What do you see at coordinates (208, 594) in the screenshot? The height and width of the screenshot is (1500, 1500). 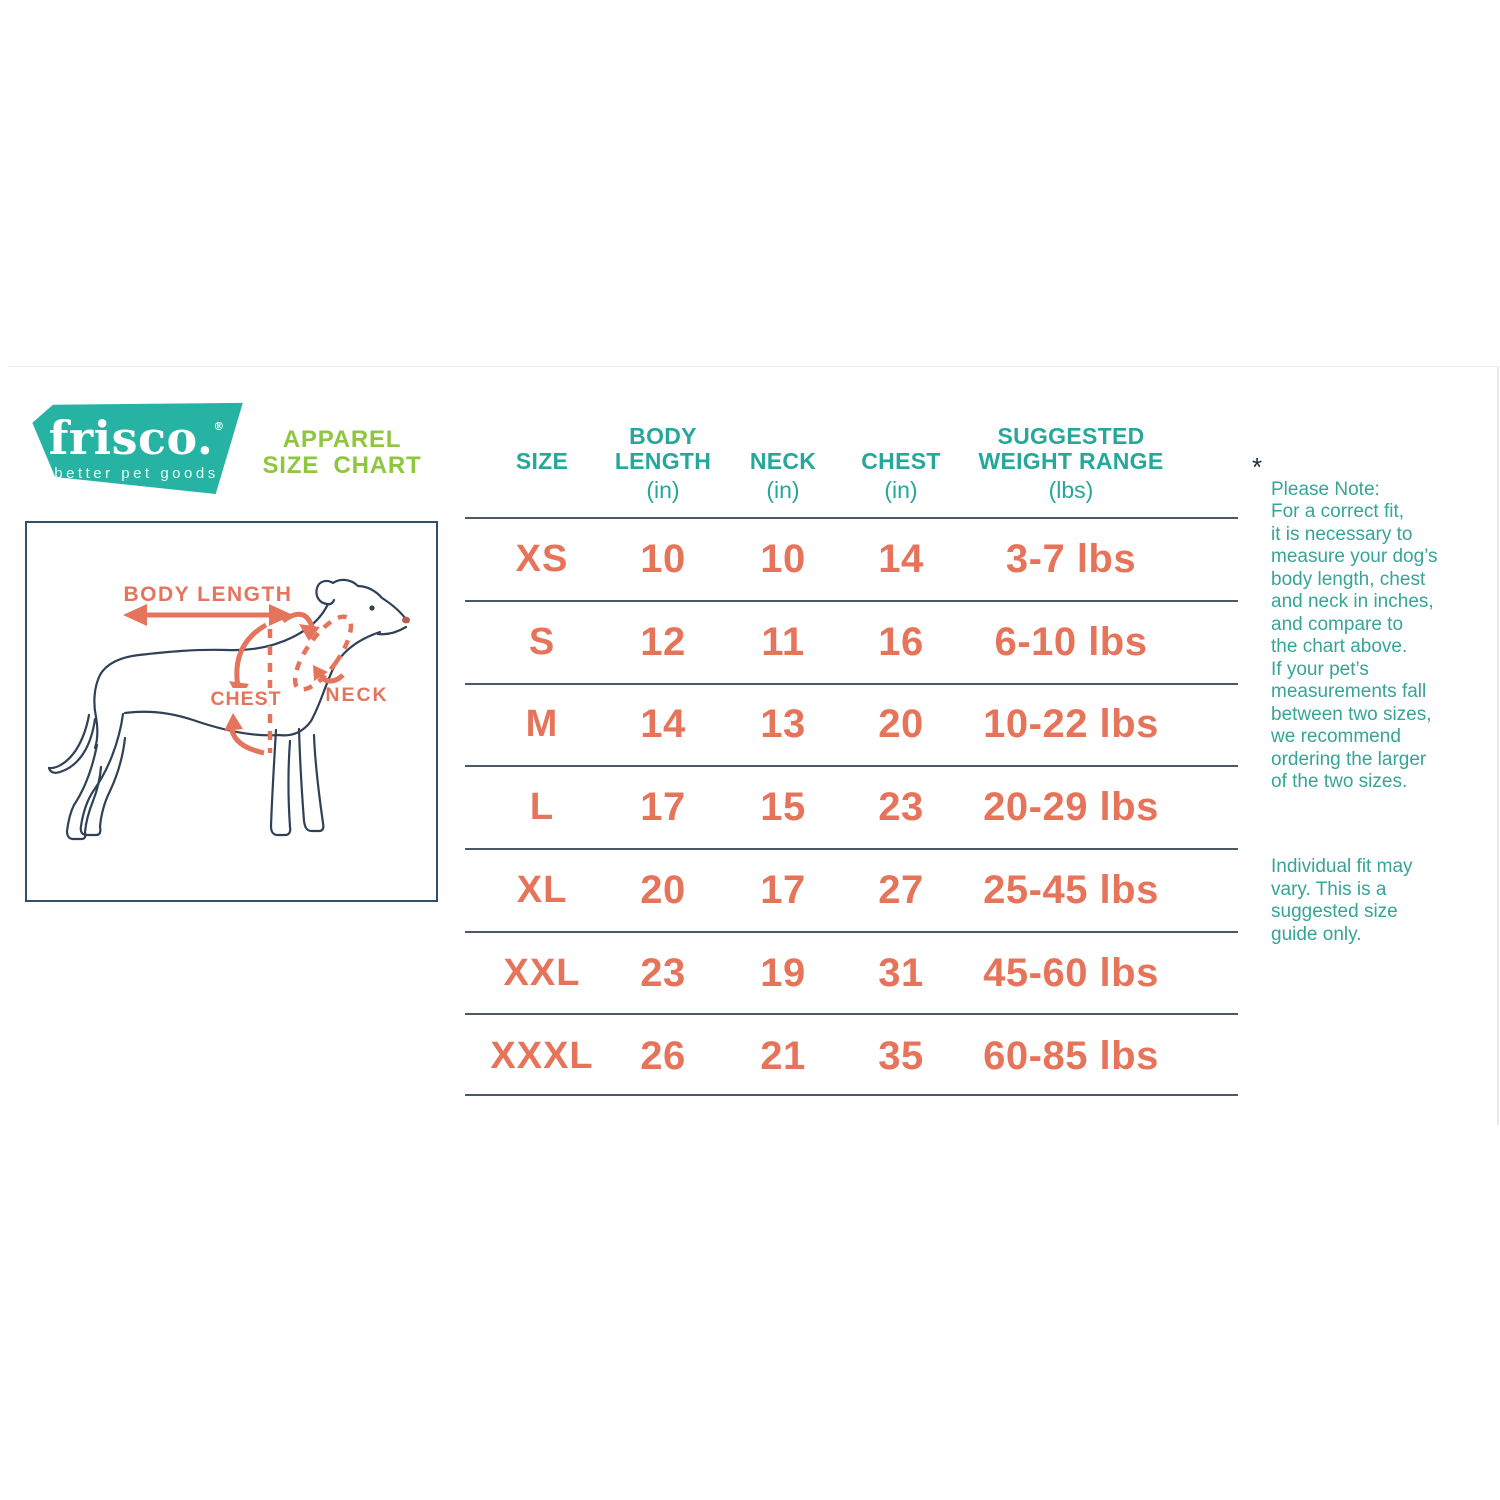 I see `body-length-label: BODY LENGTH` at bounding box center [208, 594].